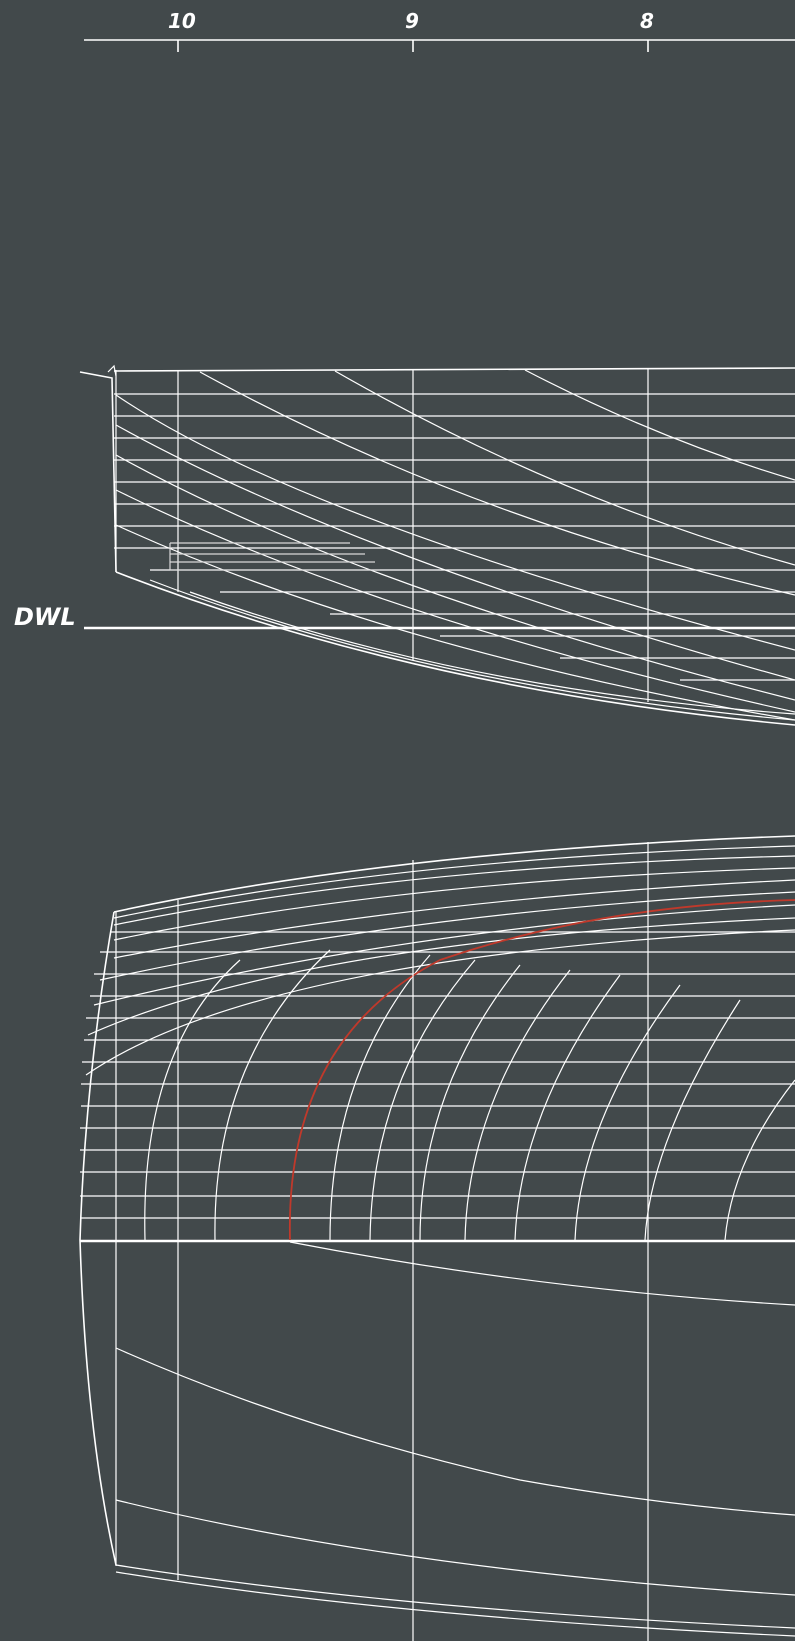 This screenshot has height=1641, width=795. I want to click on profile-transom, so click(98, 472).